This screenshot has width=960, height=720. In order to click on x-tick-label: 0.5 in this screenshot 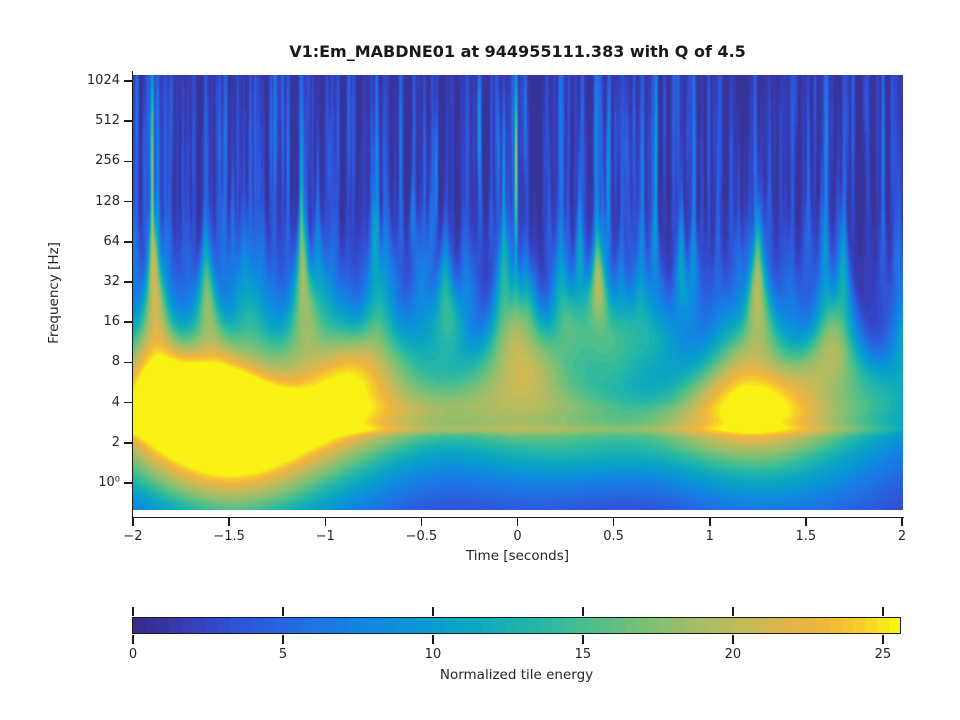, I will do `click(613, 536)`.